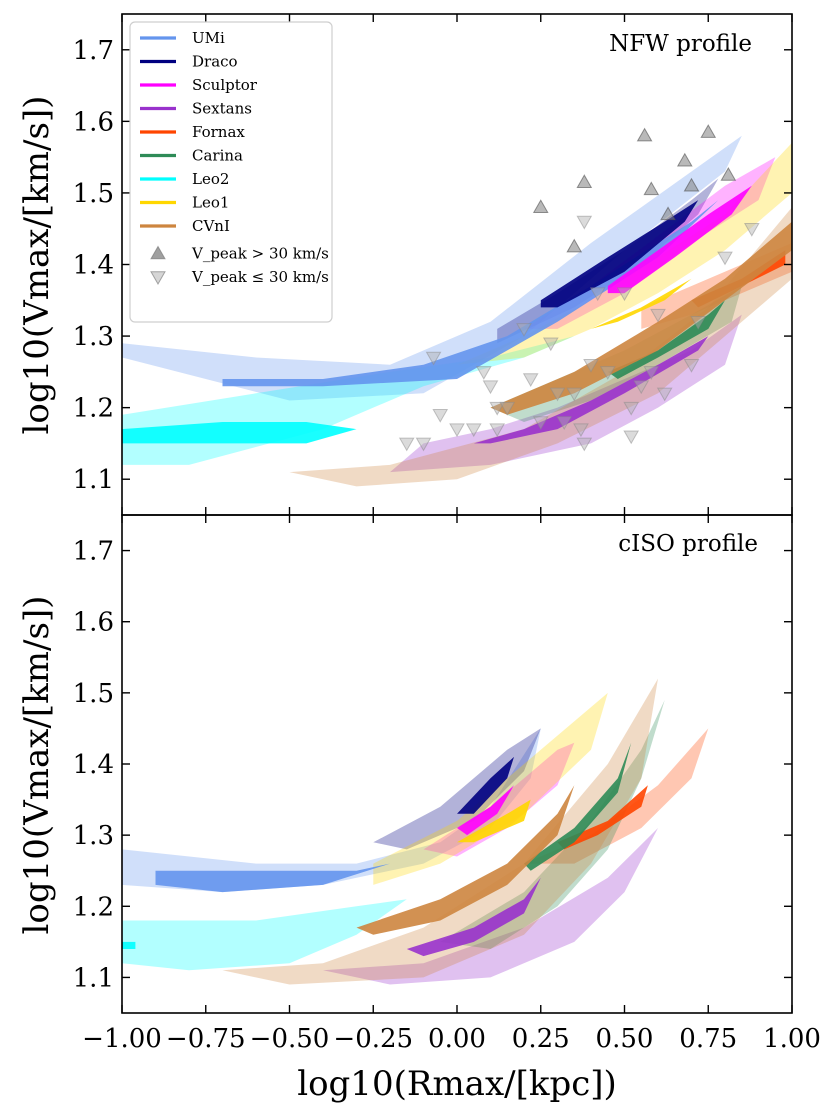  Describe the element at coordinates (260, 277) in the screenshot. I see `legend-marker-label-low: V_peak ≤ 30 km/s` at that location.